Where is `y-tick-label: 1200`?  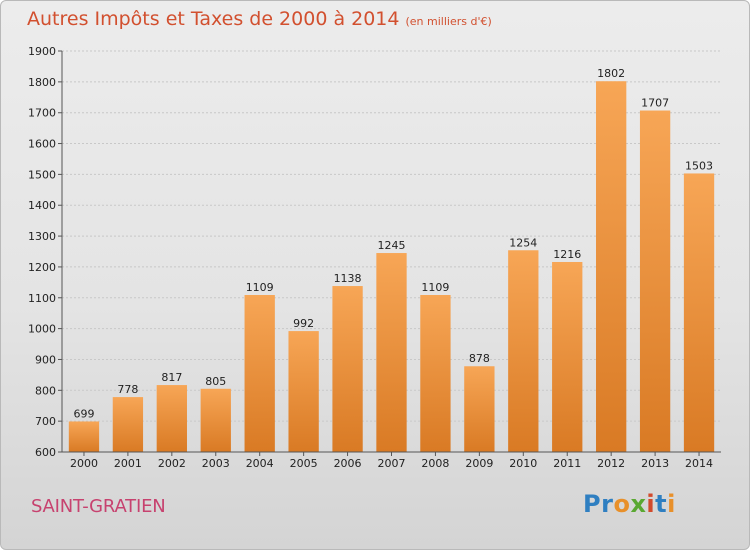
y-tick-label: 1200 is located at coordinates (42, 267).